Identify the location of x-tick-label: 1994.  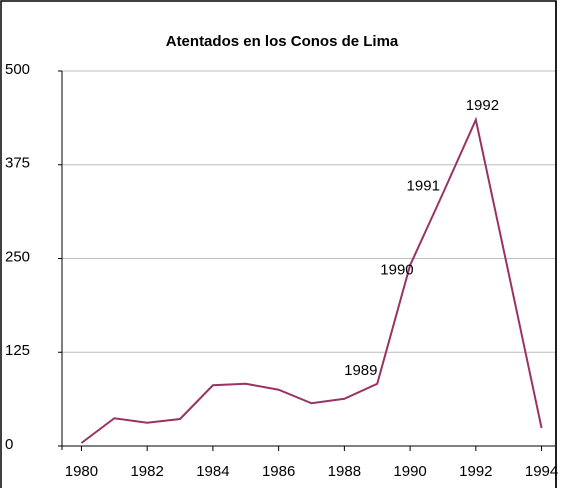
(541, 471).